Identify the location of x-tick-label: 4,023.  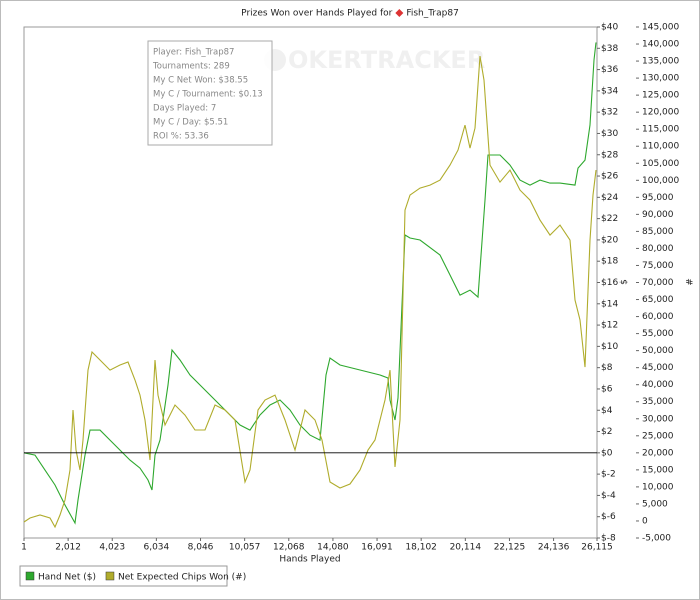
(112, 548).